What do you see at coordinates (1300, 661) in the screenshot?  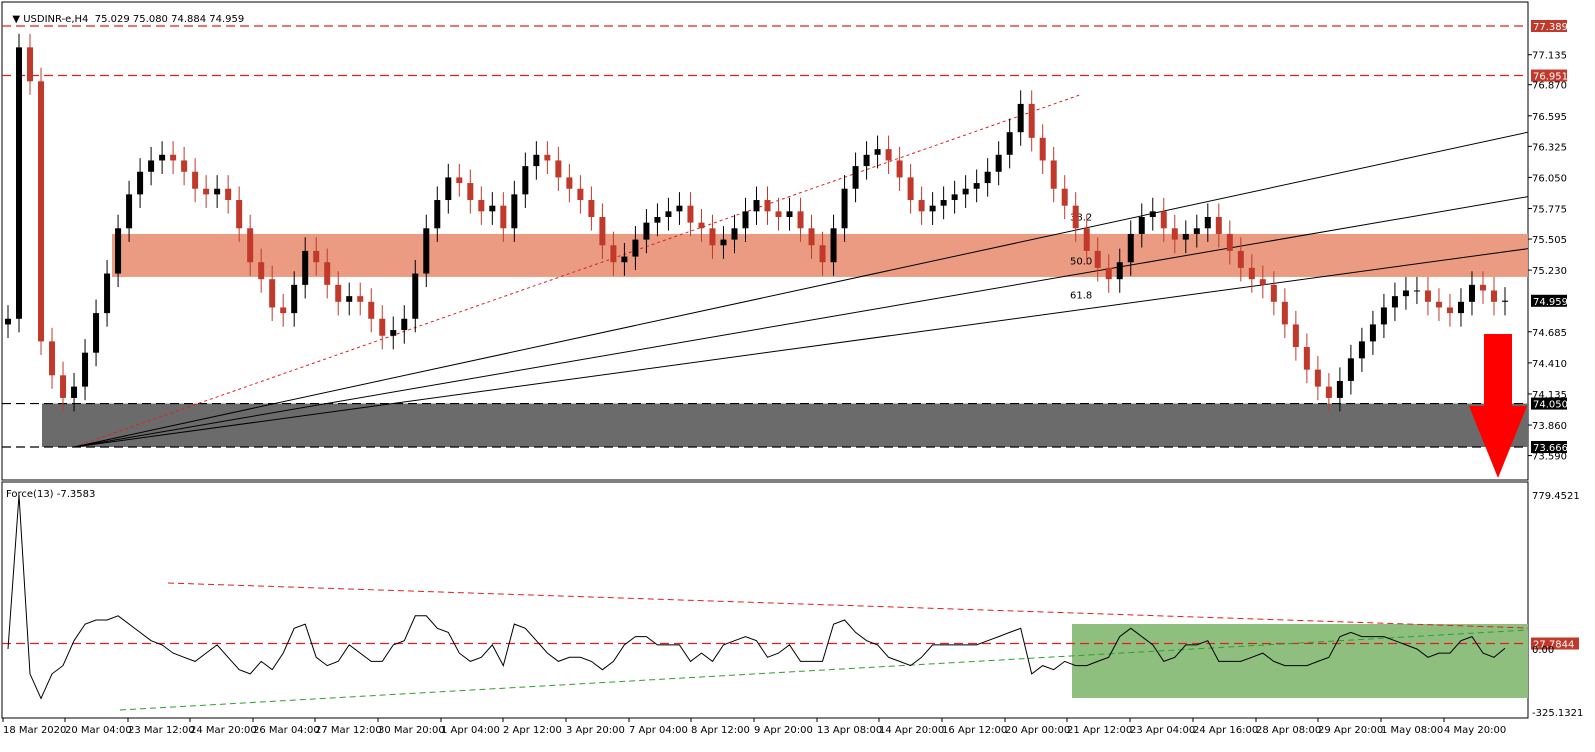 I see `force-zone` at bounding box center [1300, 661].